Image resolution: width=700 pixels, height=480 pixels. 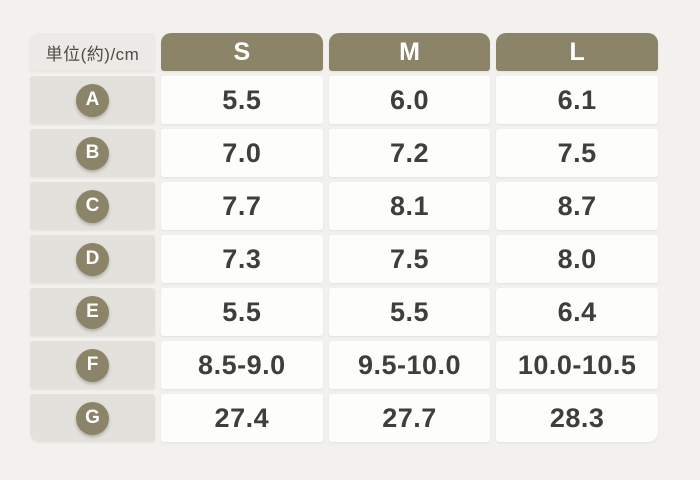 What do you see at coordinates (409, 153) in the screenshot?
I see `table-cell-b-m: 7.2` at bounding box center [409, 153].